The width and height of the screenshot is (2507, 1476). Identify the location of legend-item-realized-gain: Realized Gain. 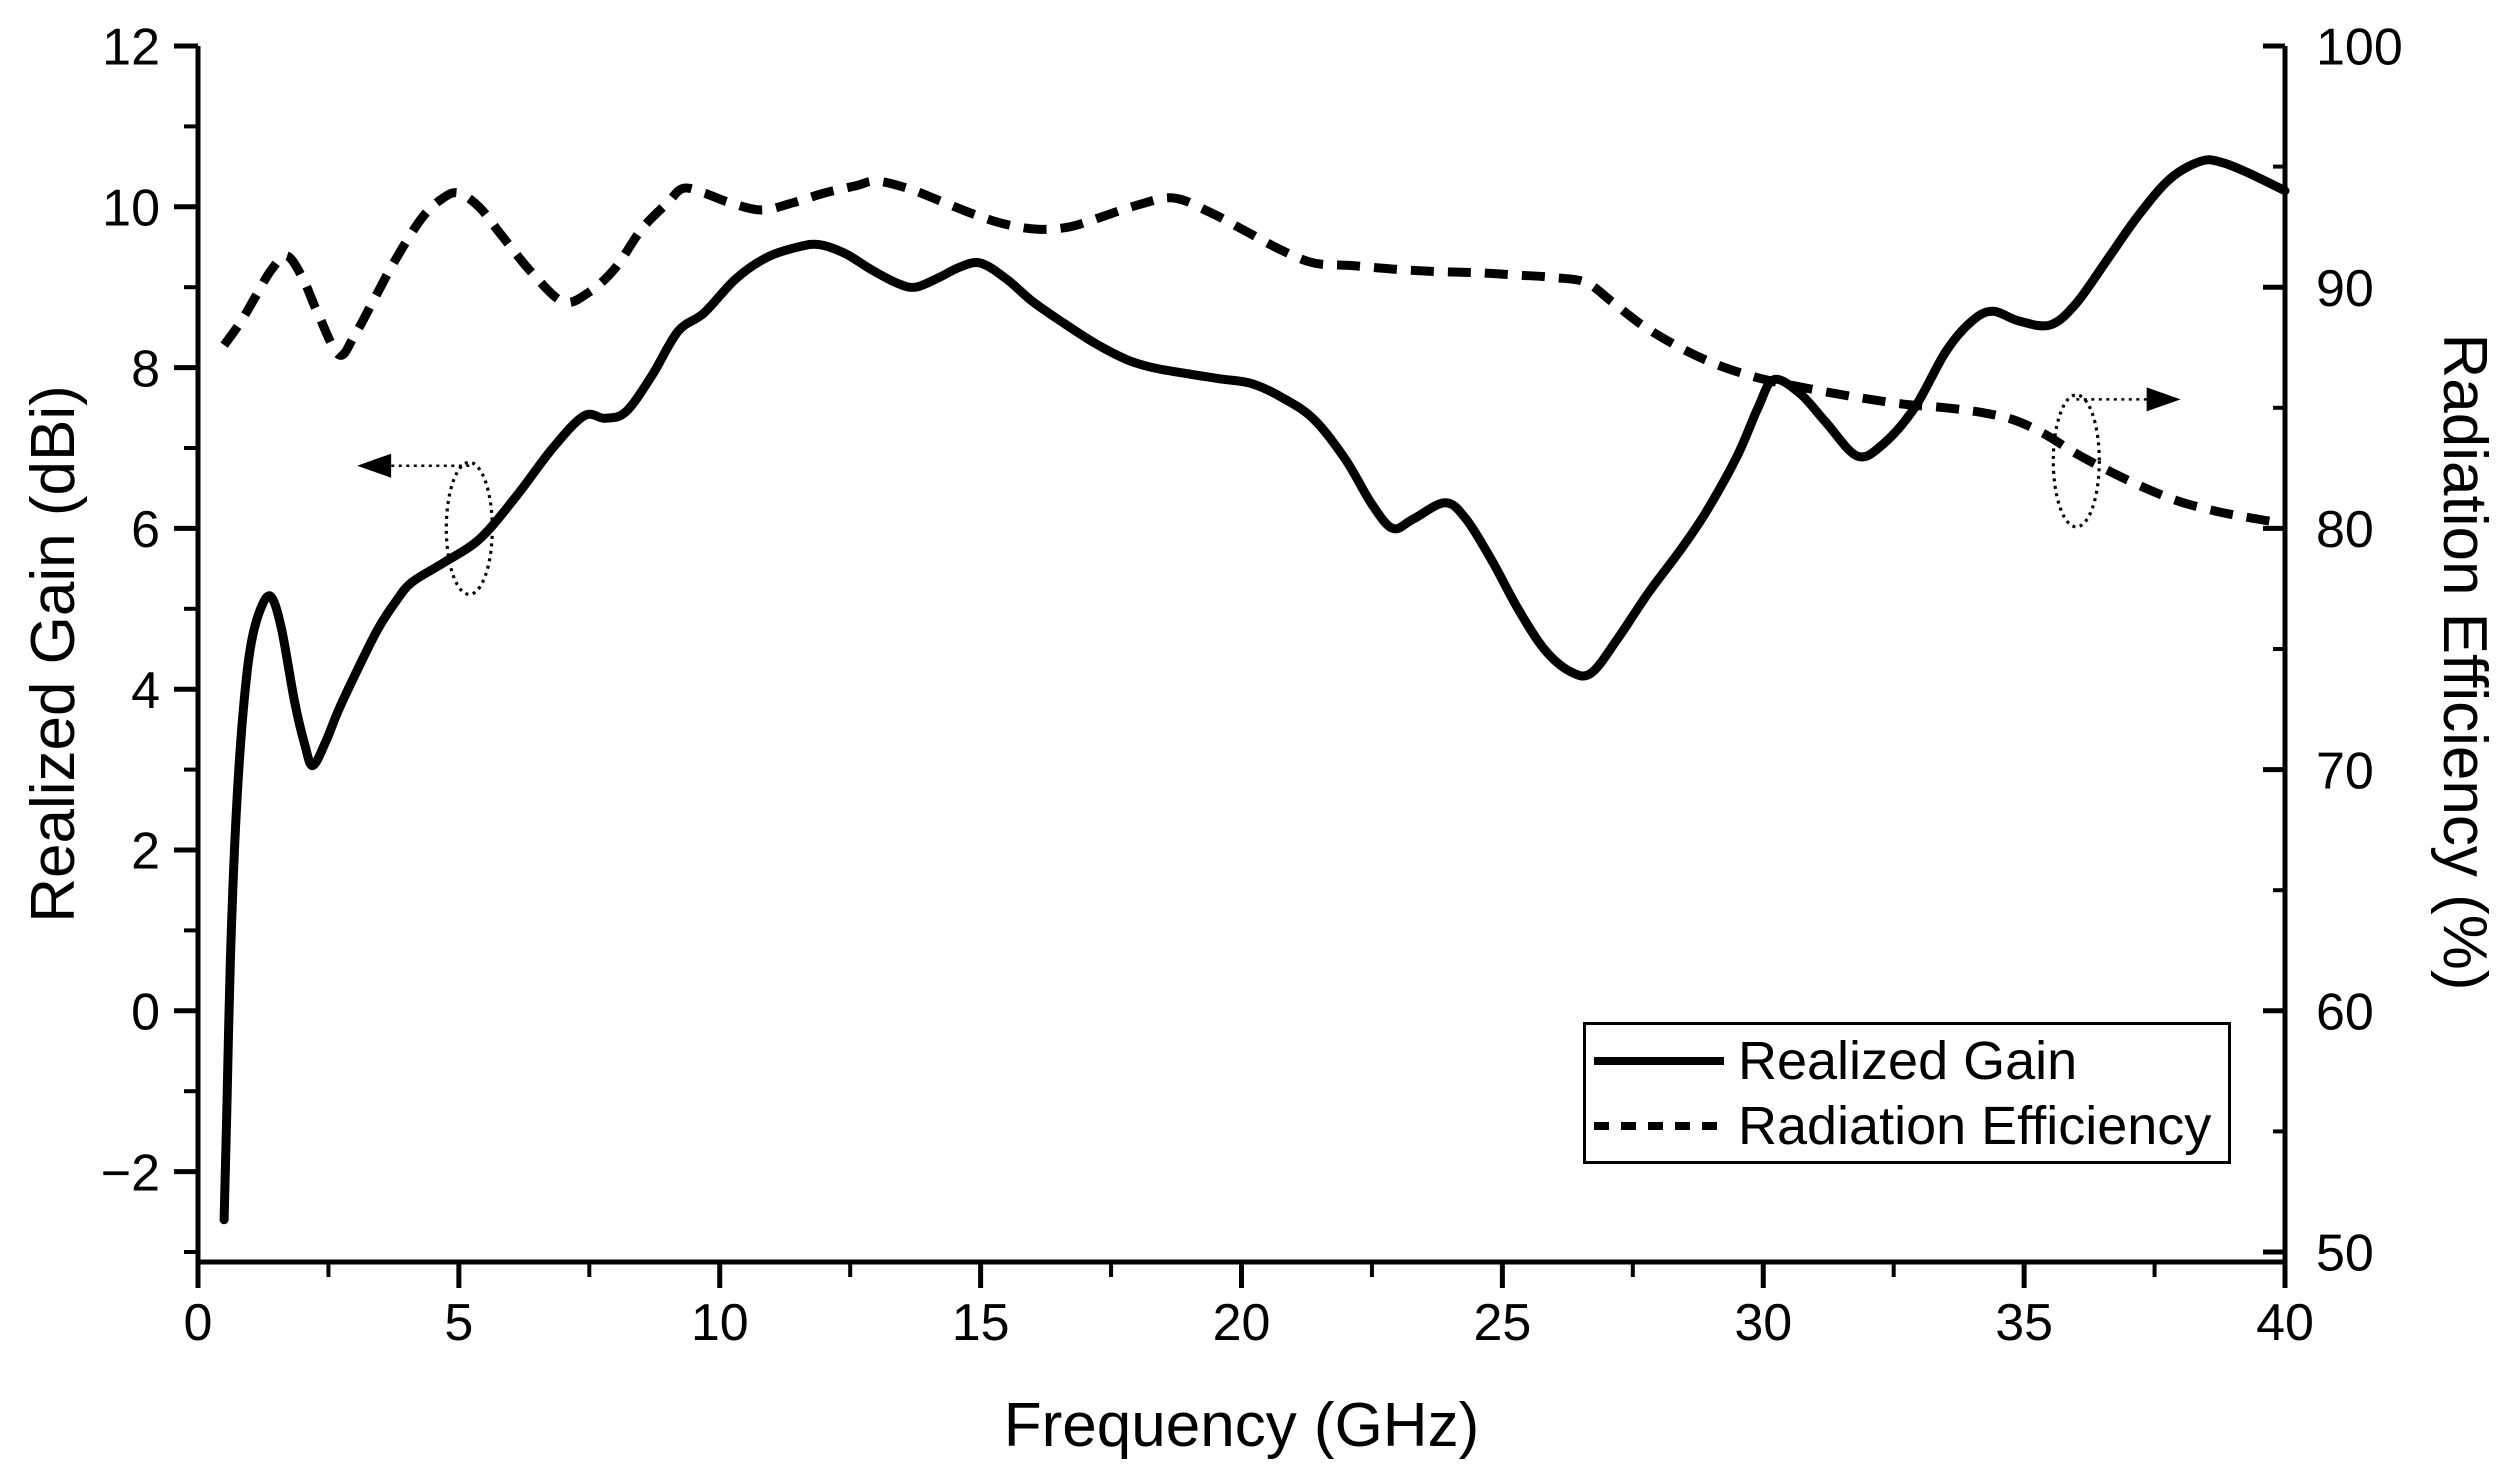
(1911, 1061).